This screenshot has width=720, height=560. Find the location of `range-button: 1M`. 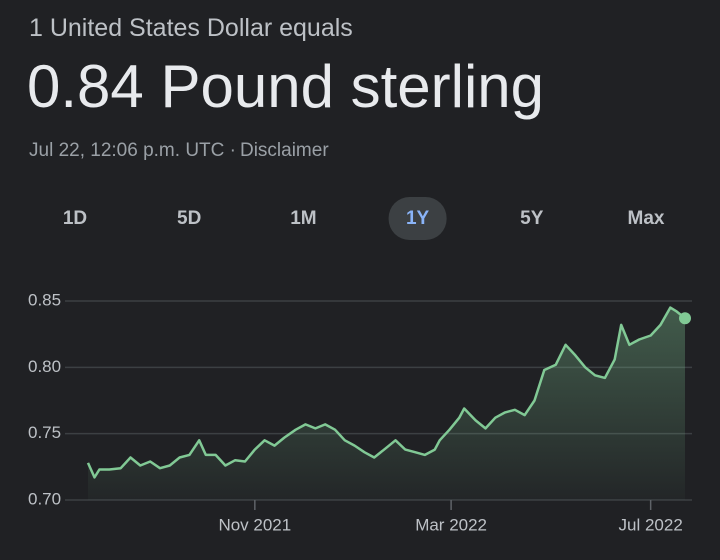

range-button: 1M is located at coordinates (303, 218).